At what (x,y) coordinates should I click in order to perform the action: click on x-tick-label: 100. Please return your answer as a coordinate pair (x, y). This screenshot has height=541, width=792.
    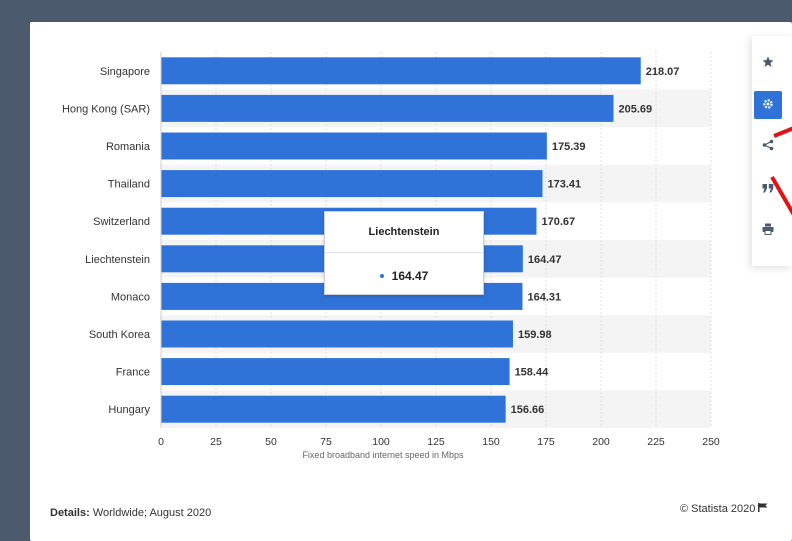
    Looking at the image, I should click on (381, 442).